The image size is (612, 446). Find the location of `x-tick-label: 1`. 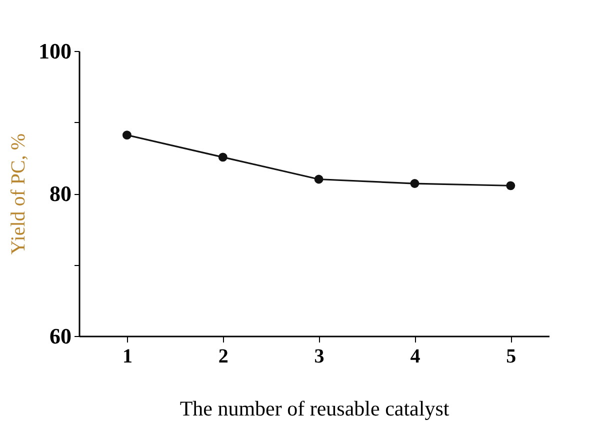

x-tick-label: 1 is located at coordinates (127, 357).